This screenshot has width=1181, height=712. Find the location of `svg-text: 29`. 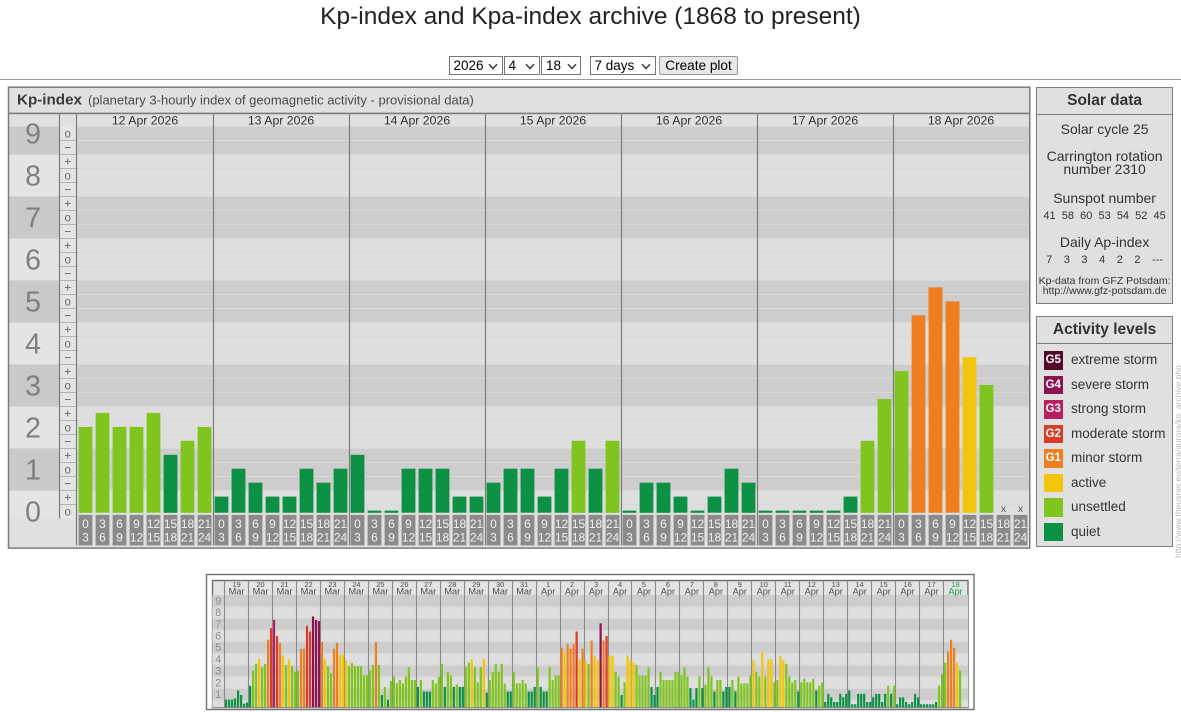

svg-text: 29 is located at coordinates (476, 584).